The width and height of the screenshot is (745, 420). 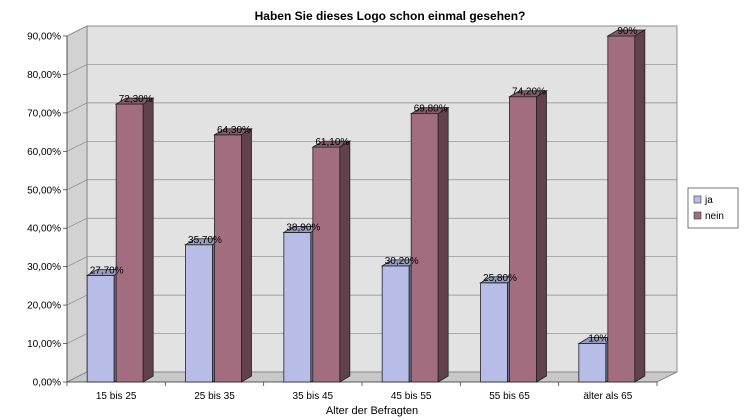 I want to click on y-tick-label: 0,00%, so click(x=47, y=383).